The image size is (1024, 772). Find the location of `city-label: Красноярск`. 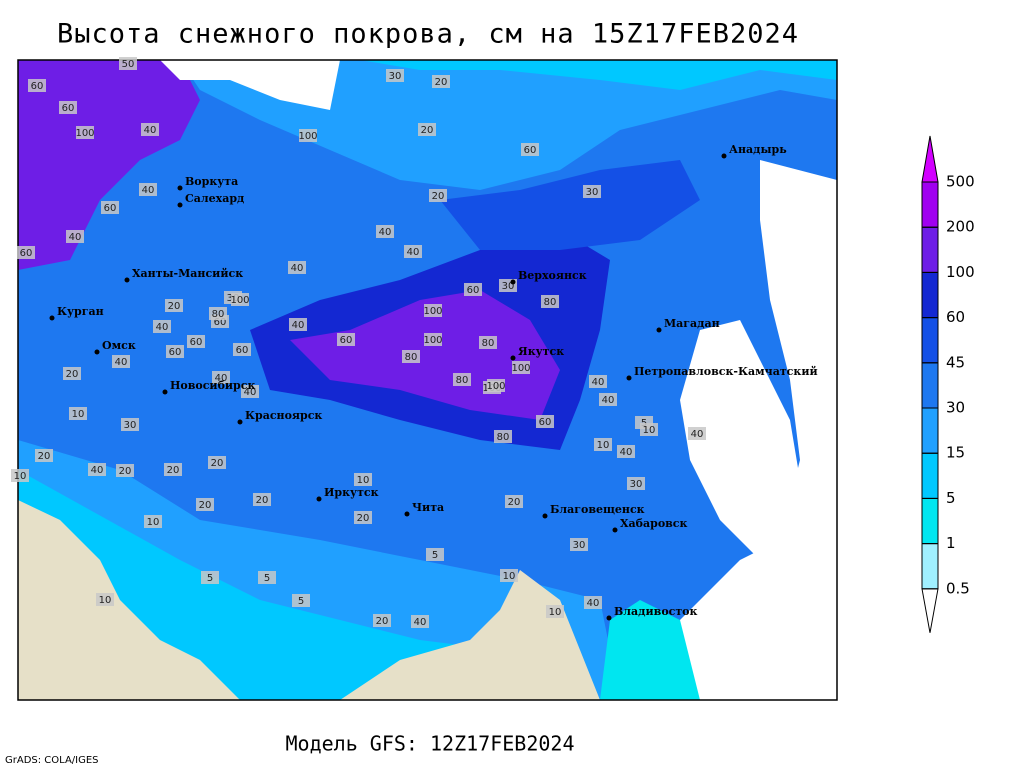

city-label: Красноярск is located at coordinates (283, 415).